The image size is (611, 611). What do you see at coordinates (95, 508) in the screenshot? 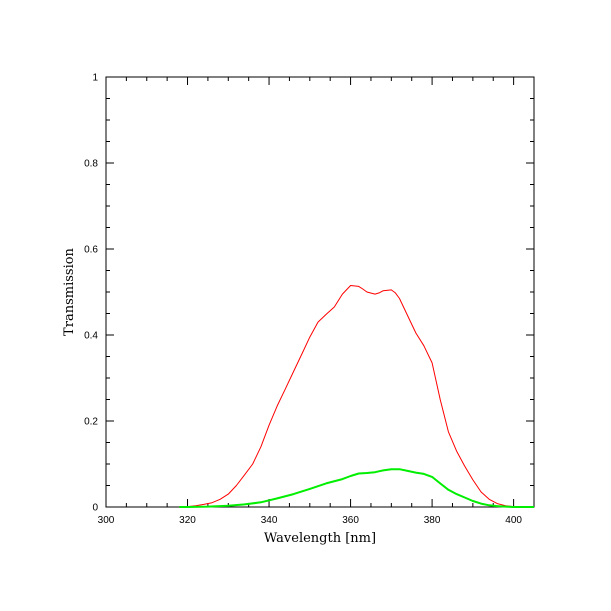
I see `y-tick-label: 0` at bounding box center [95, 508].